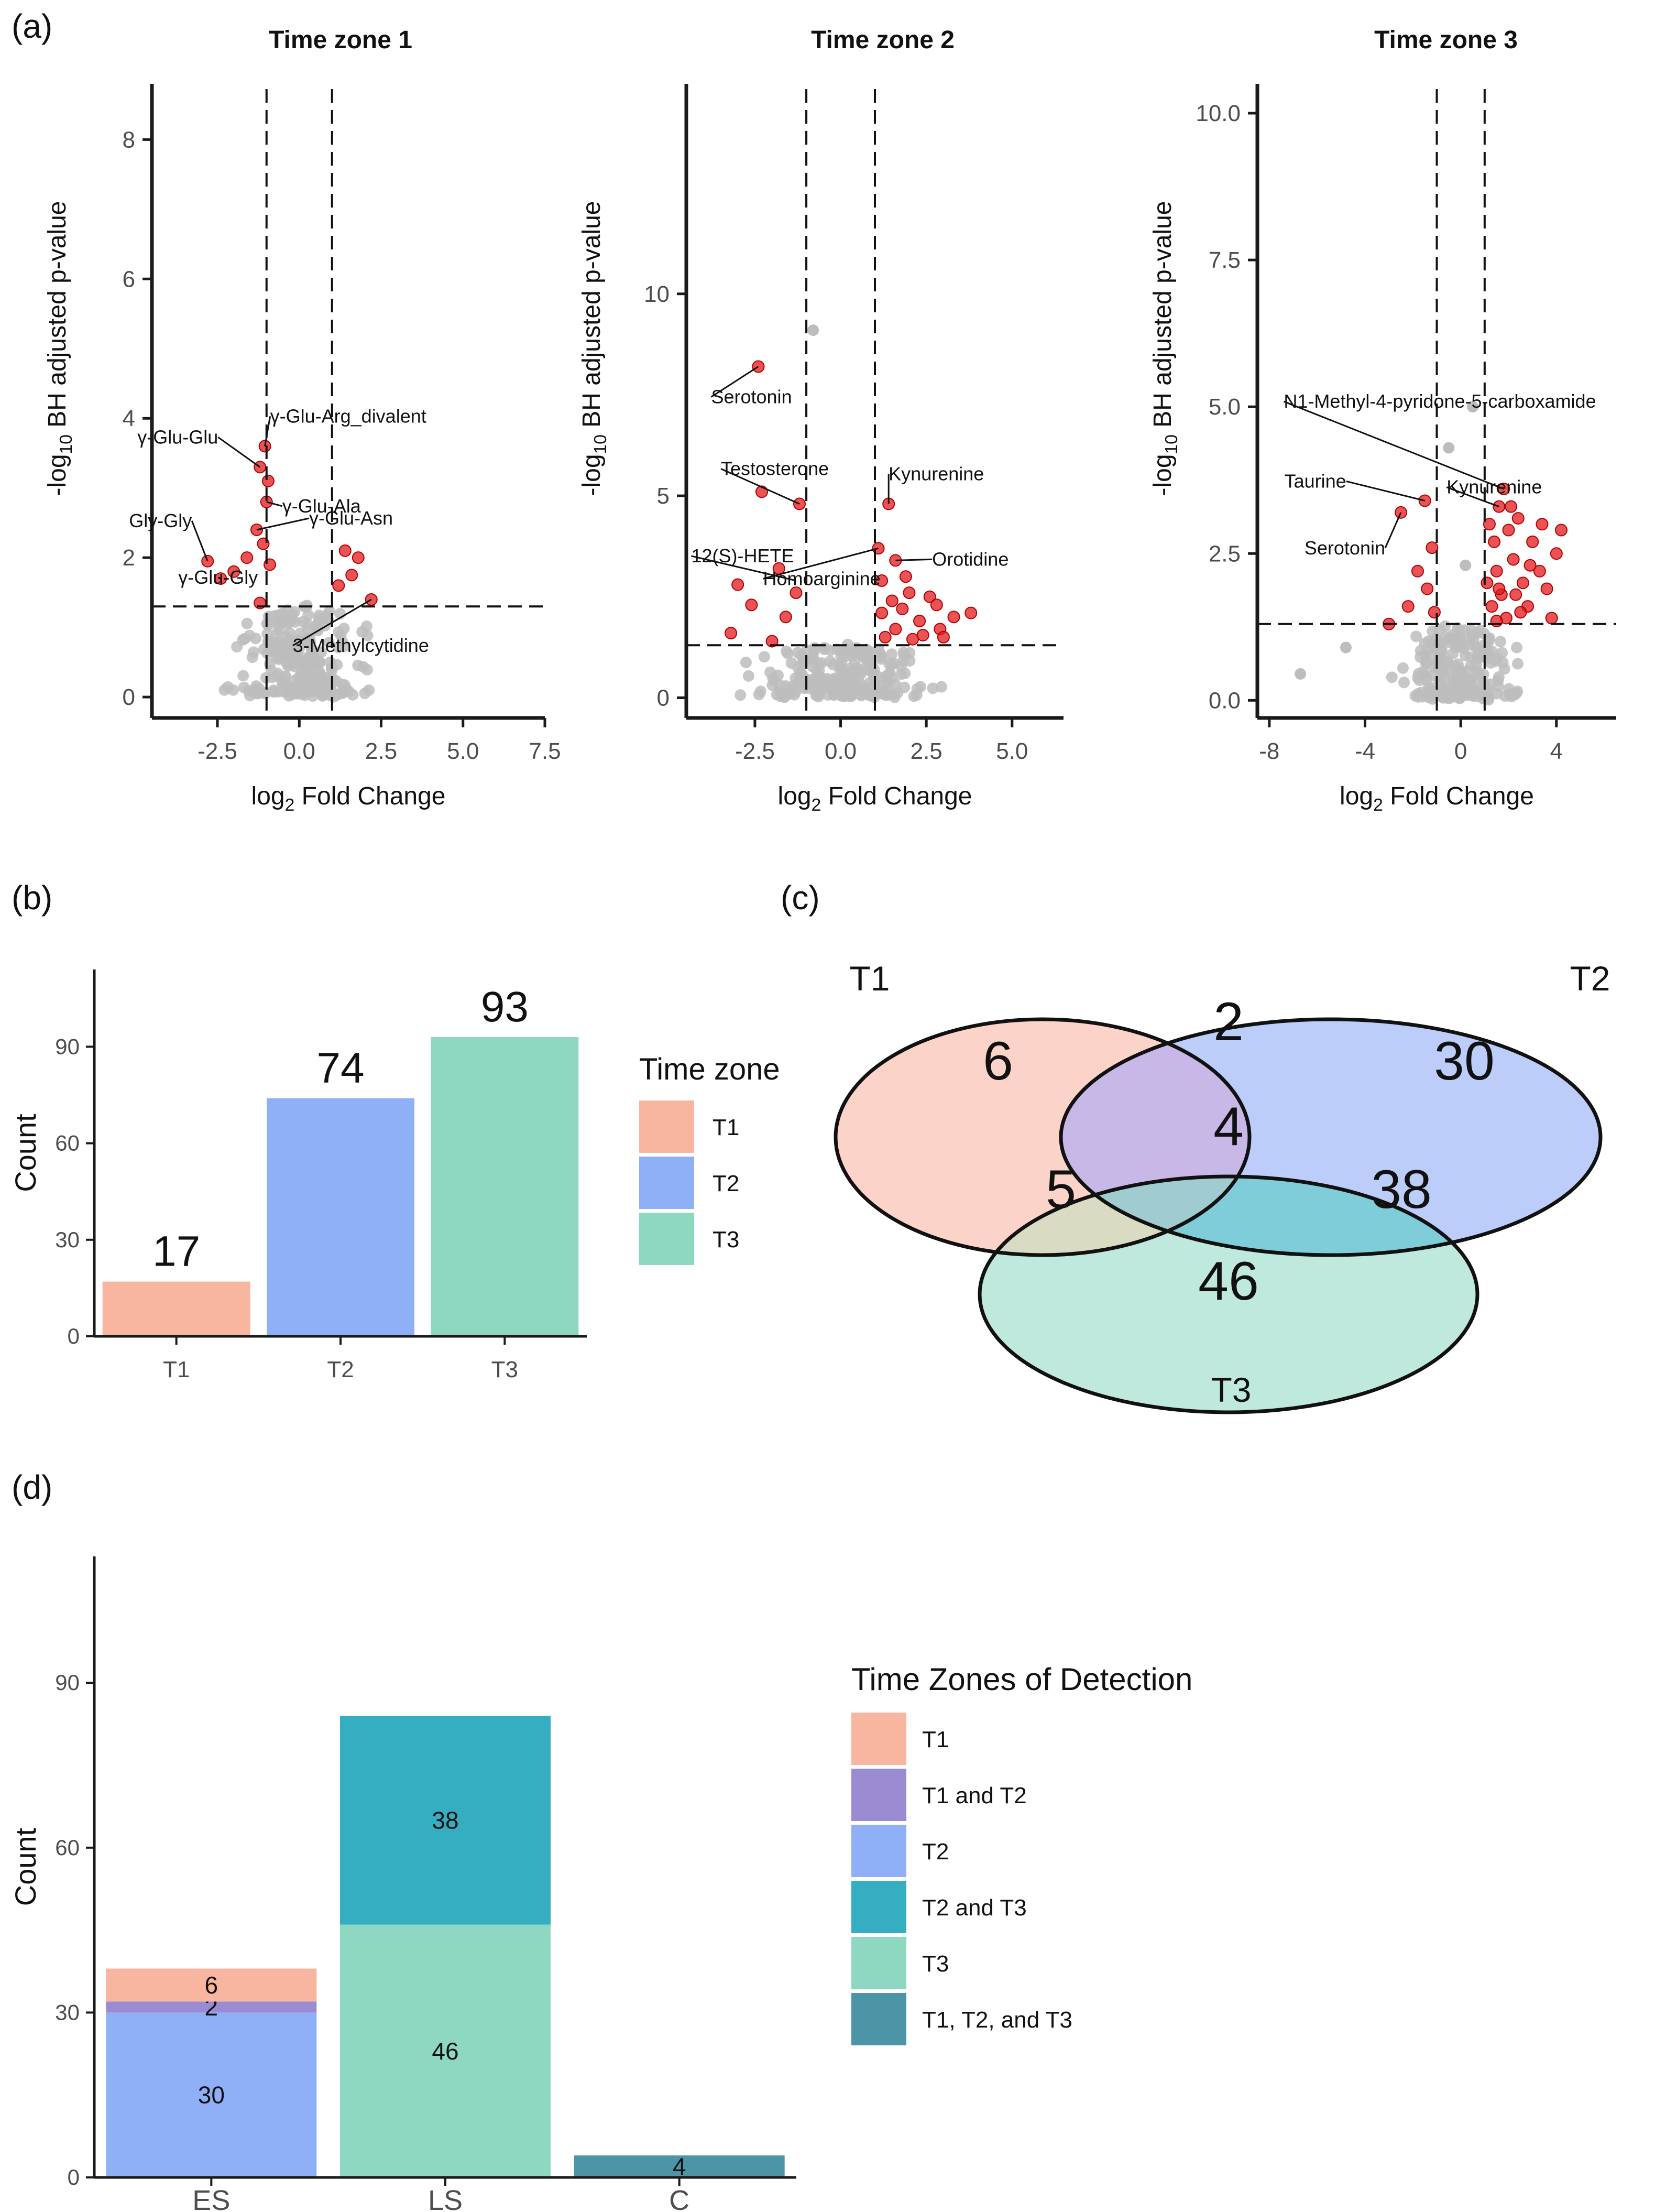 This screenshot has width=1655, height=2212. Describe the element at coordinates (935, 1739) in the screenshot. I see `legend-label-t1: T1` at that location.